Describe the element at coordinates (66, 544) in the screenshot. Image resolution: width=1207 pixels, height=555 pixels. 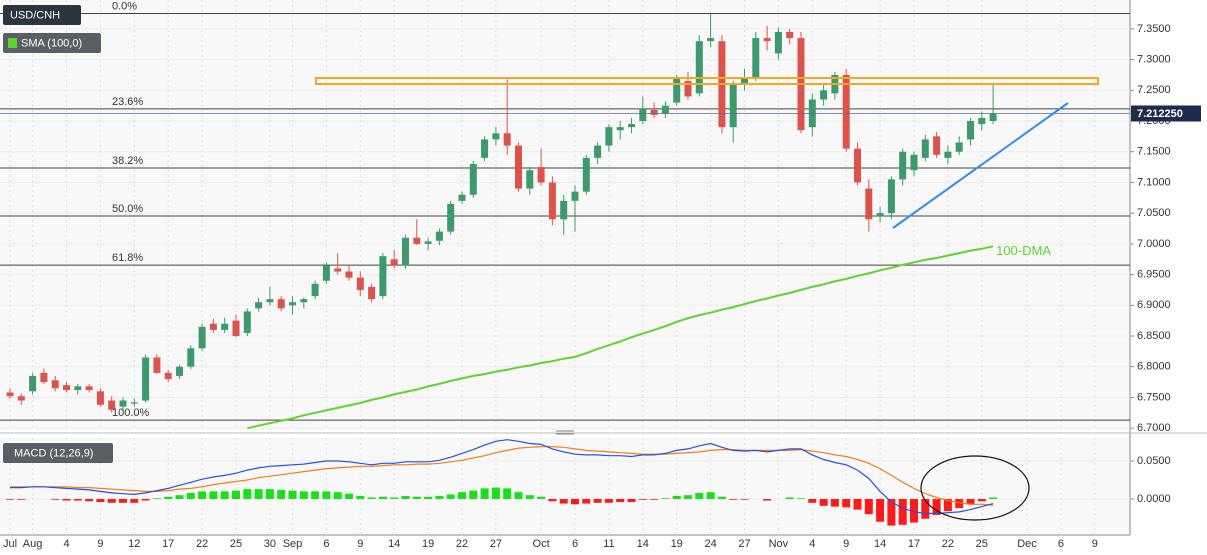
I see `x-tick-label: 4` at that location.